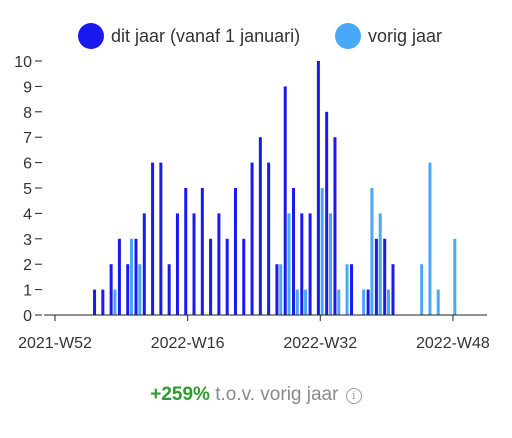 The image size is (512, 438). I want to click on legend-label-last-year: vorig jaar, so click(405, 36).